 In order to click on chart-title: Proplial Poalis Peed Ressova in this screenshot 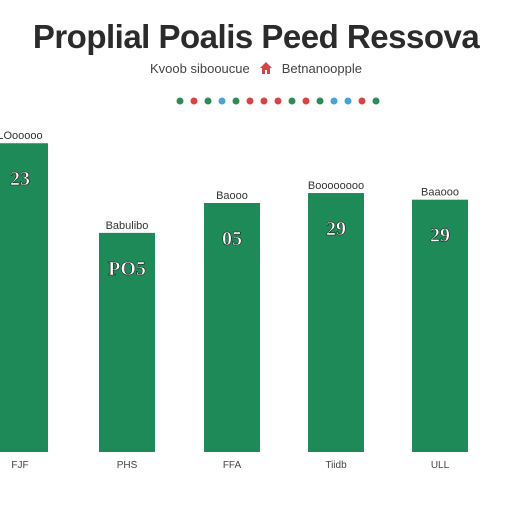, I will do `click(256, 36)`.